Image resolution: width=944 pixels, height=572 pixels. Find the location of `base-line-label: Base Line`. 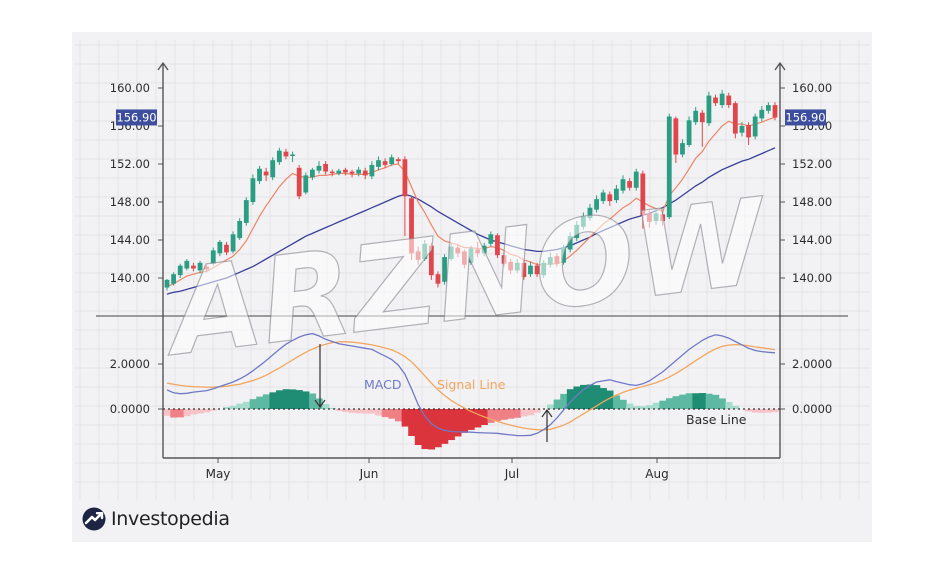

base-line-label: Base Line is located at coordinates (716, 419).